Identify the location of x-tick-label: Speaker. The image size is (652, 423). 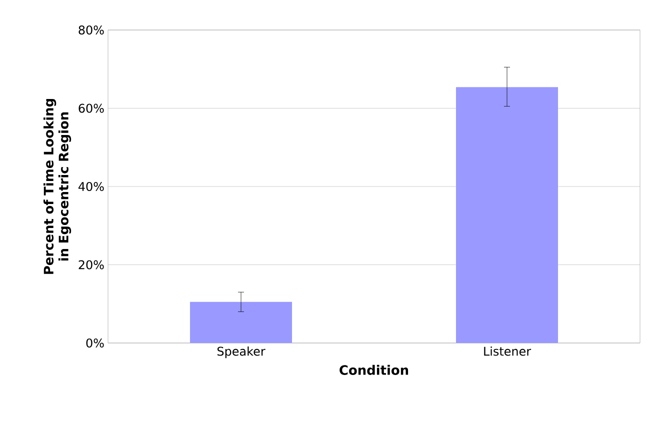
(241, 352).